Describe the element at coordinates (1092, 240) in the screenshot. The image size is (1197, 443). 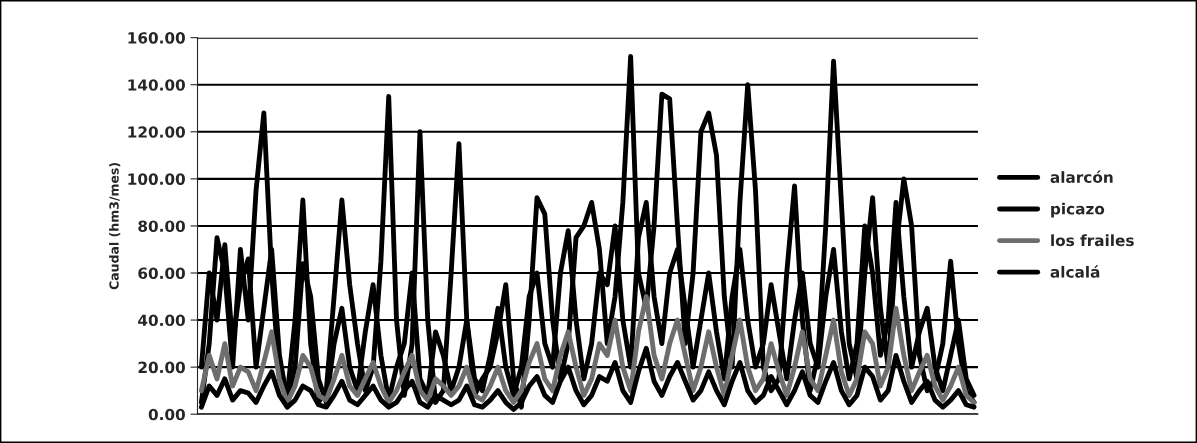
I see `legend-label: los frailes` at that location.